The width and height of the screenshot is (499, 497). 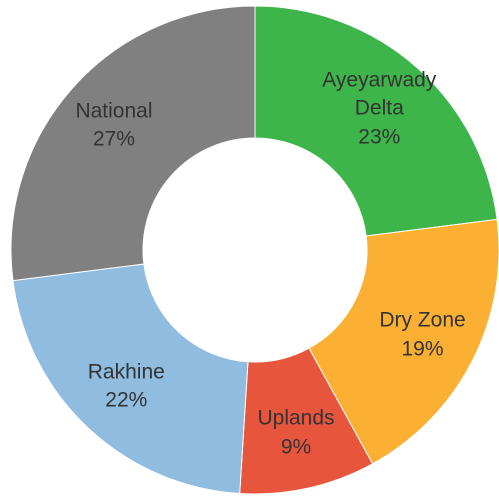 I want to click on value-label: 27%, so click(x=113, y=139).